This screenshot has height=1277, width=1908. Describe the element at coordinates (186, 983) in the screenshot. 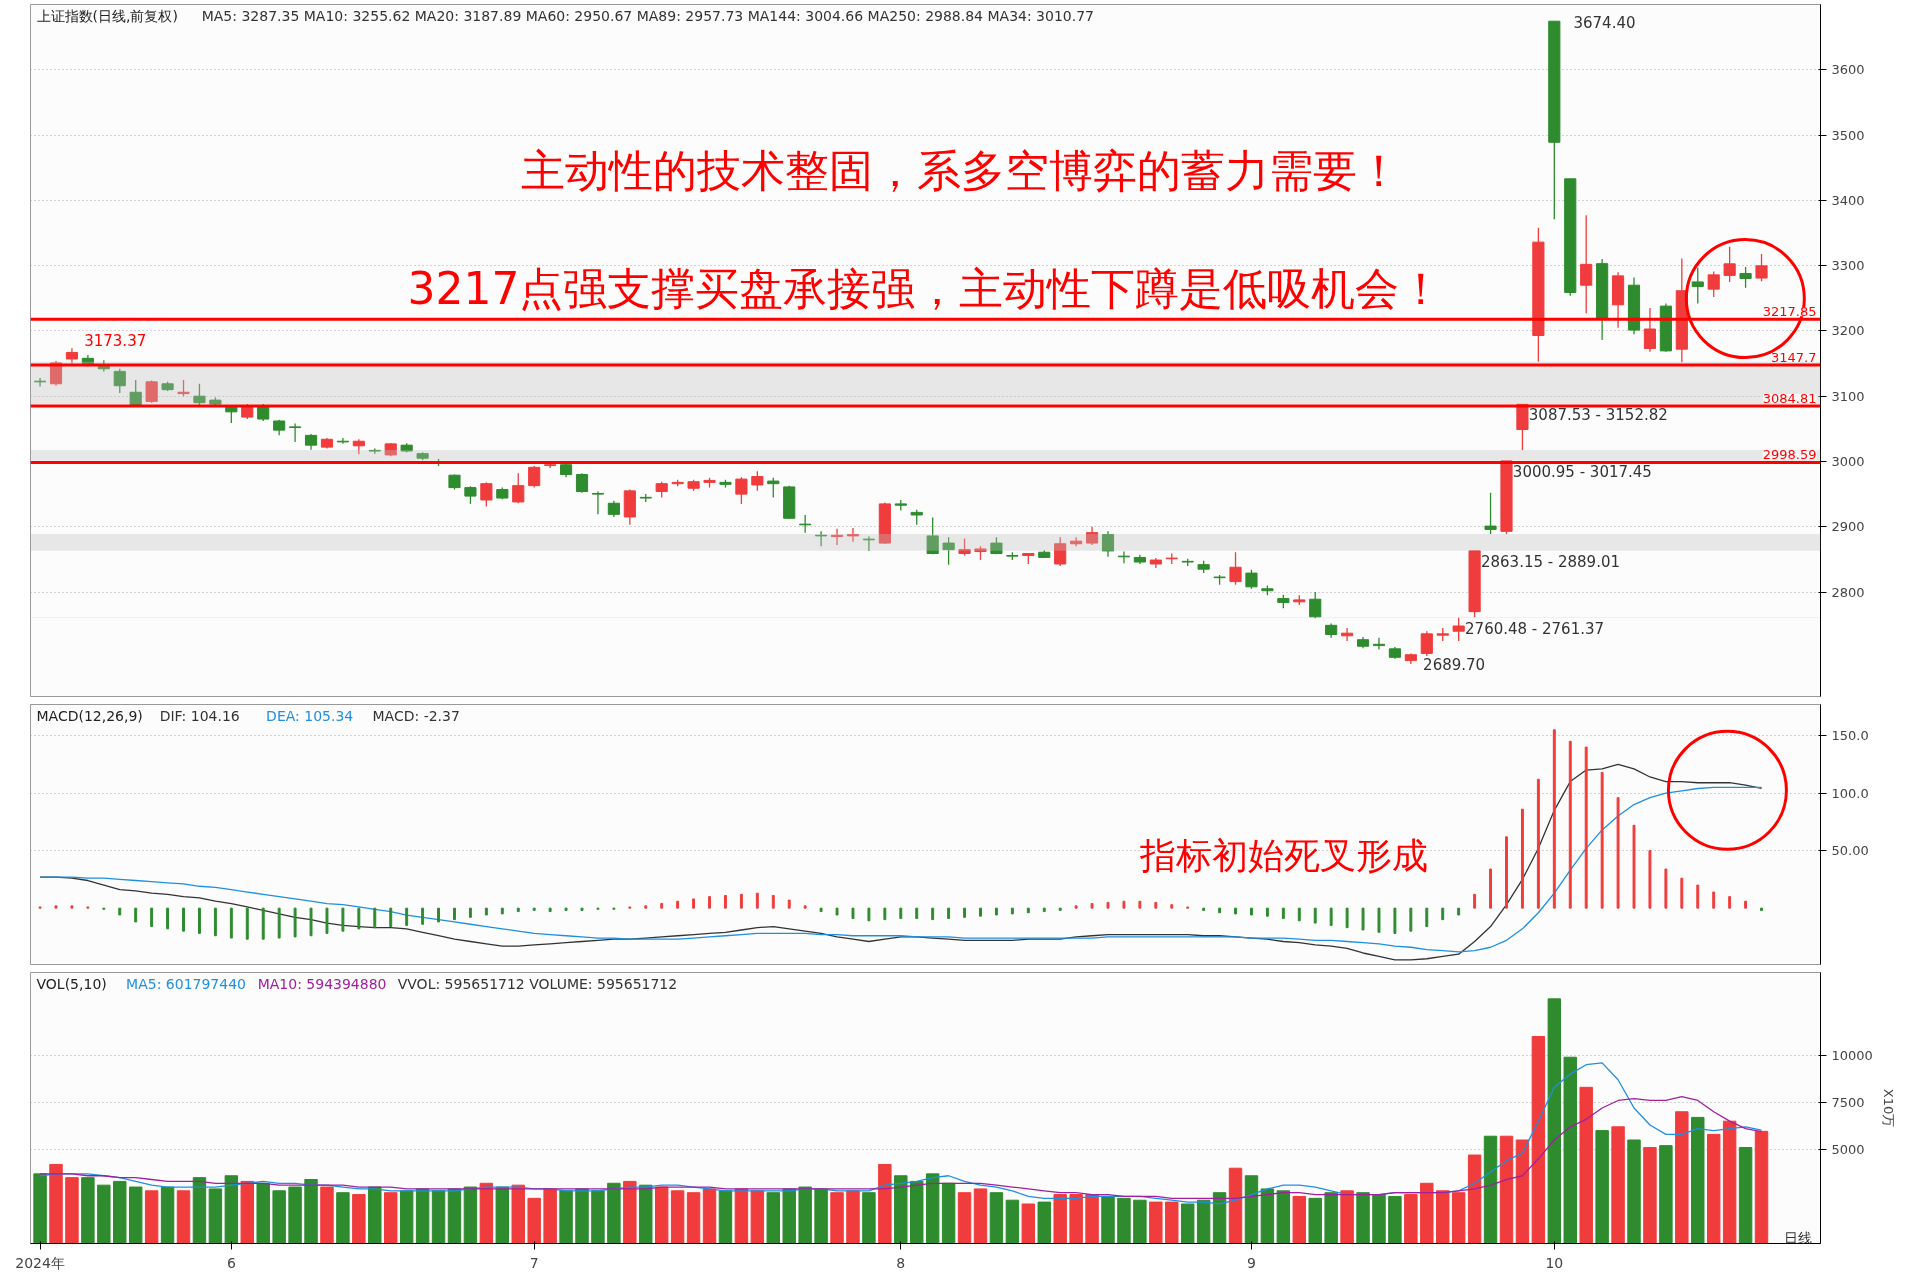

I see `text: MA5: 601797440` at that location.